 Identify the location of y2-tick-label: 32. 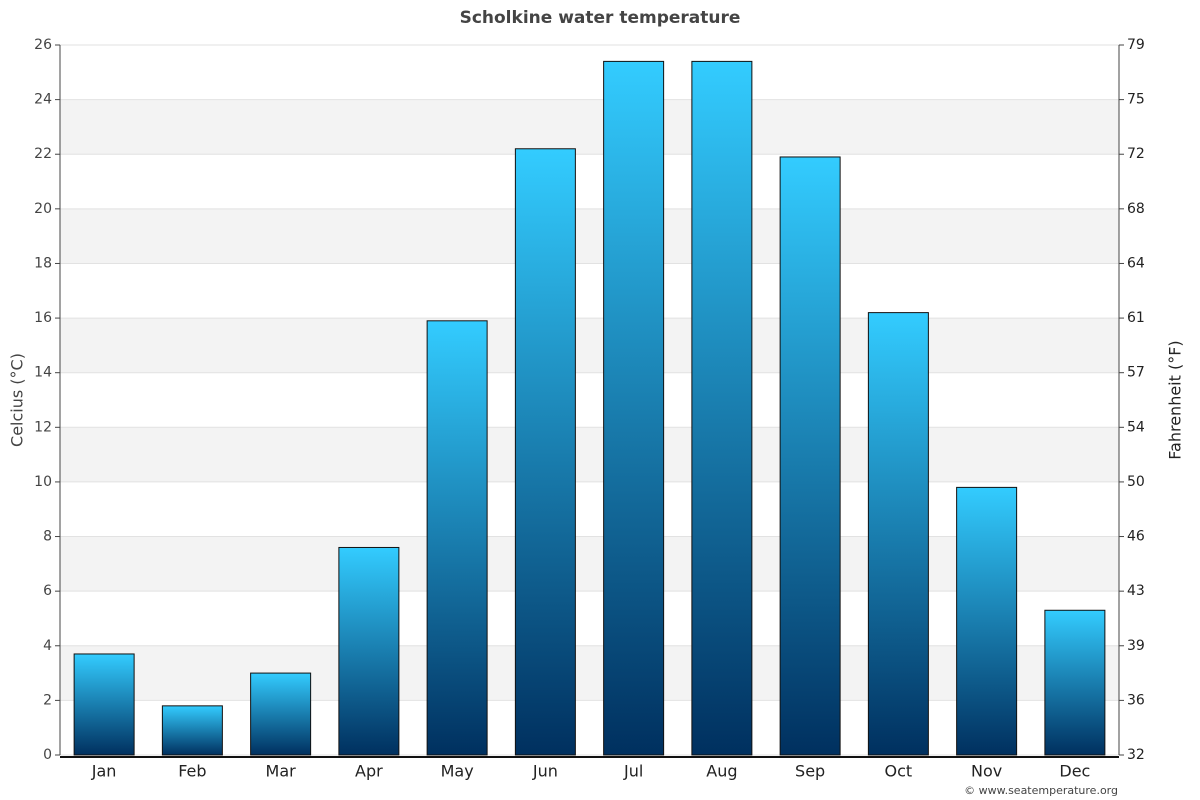
(1136, 755).